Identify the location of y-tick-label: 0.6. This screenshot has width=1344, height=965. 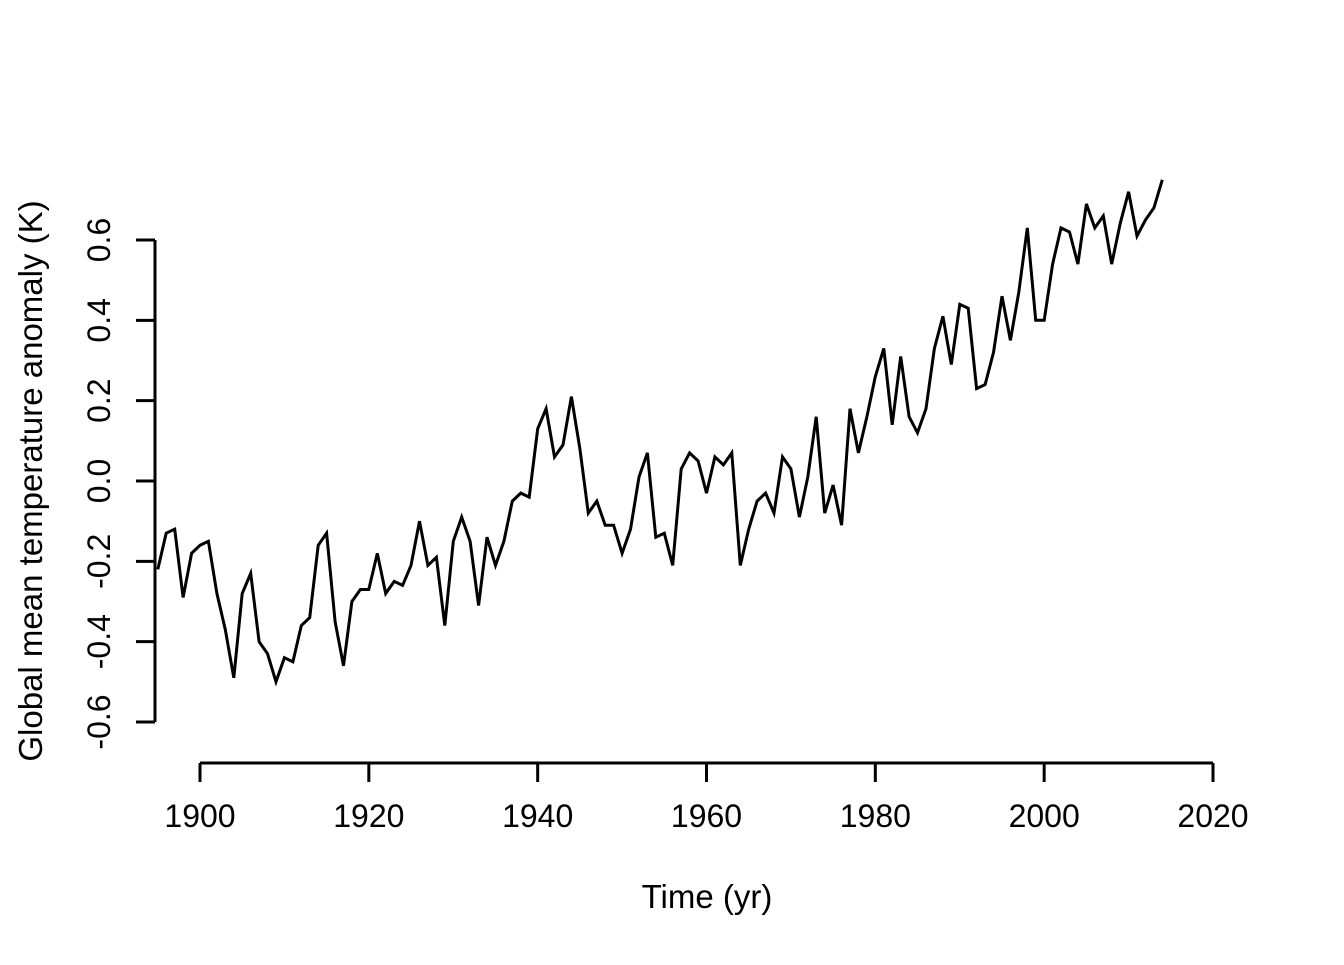
(99, 240).